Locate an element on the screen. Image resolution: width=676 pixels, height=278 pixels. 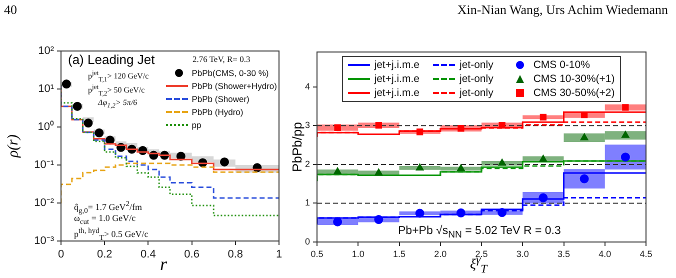
x-tick-label: 0.4 is located at coordinates (148, 254).